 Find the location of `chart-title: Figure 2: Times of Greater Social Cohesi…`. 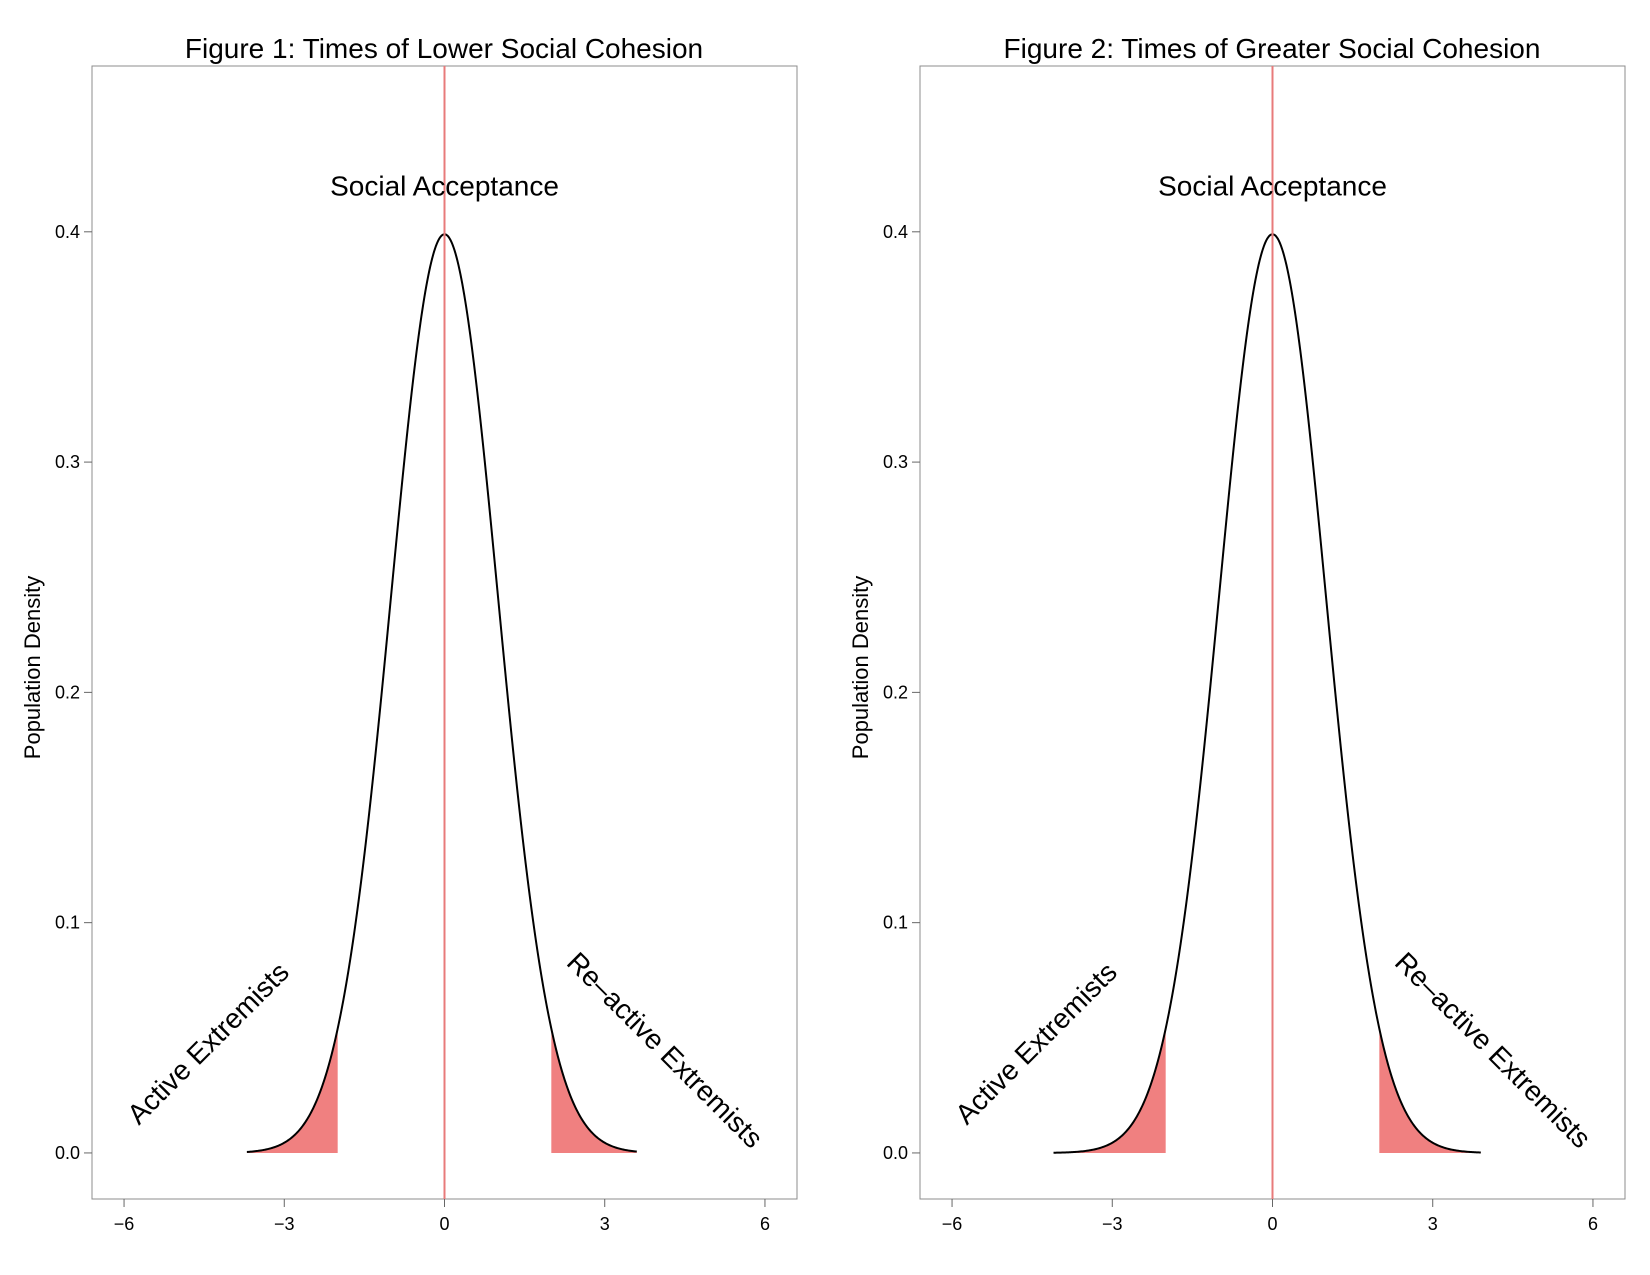

chart-title: Figure 2: Times of Greater Social Cohesi… is located at coordinates (1272, 48).